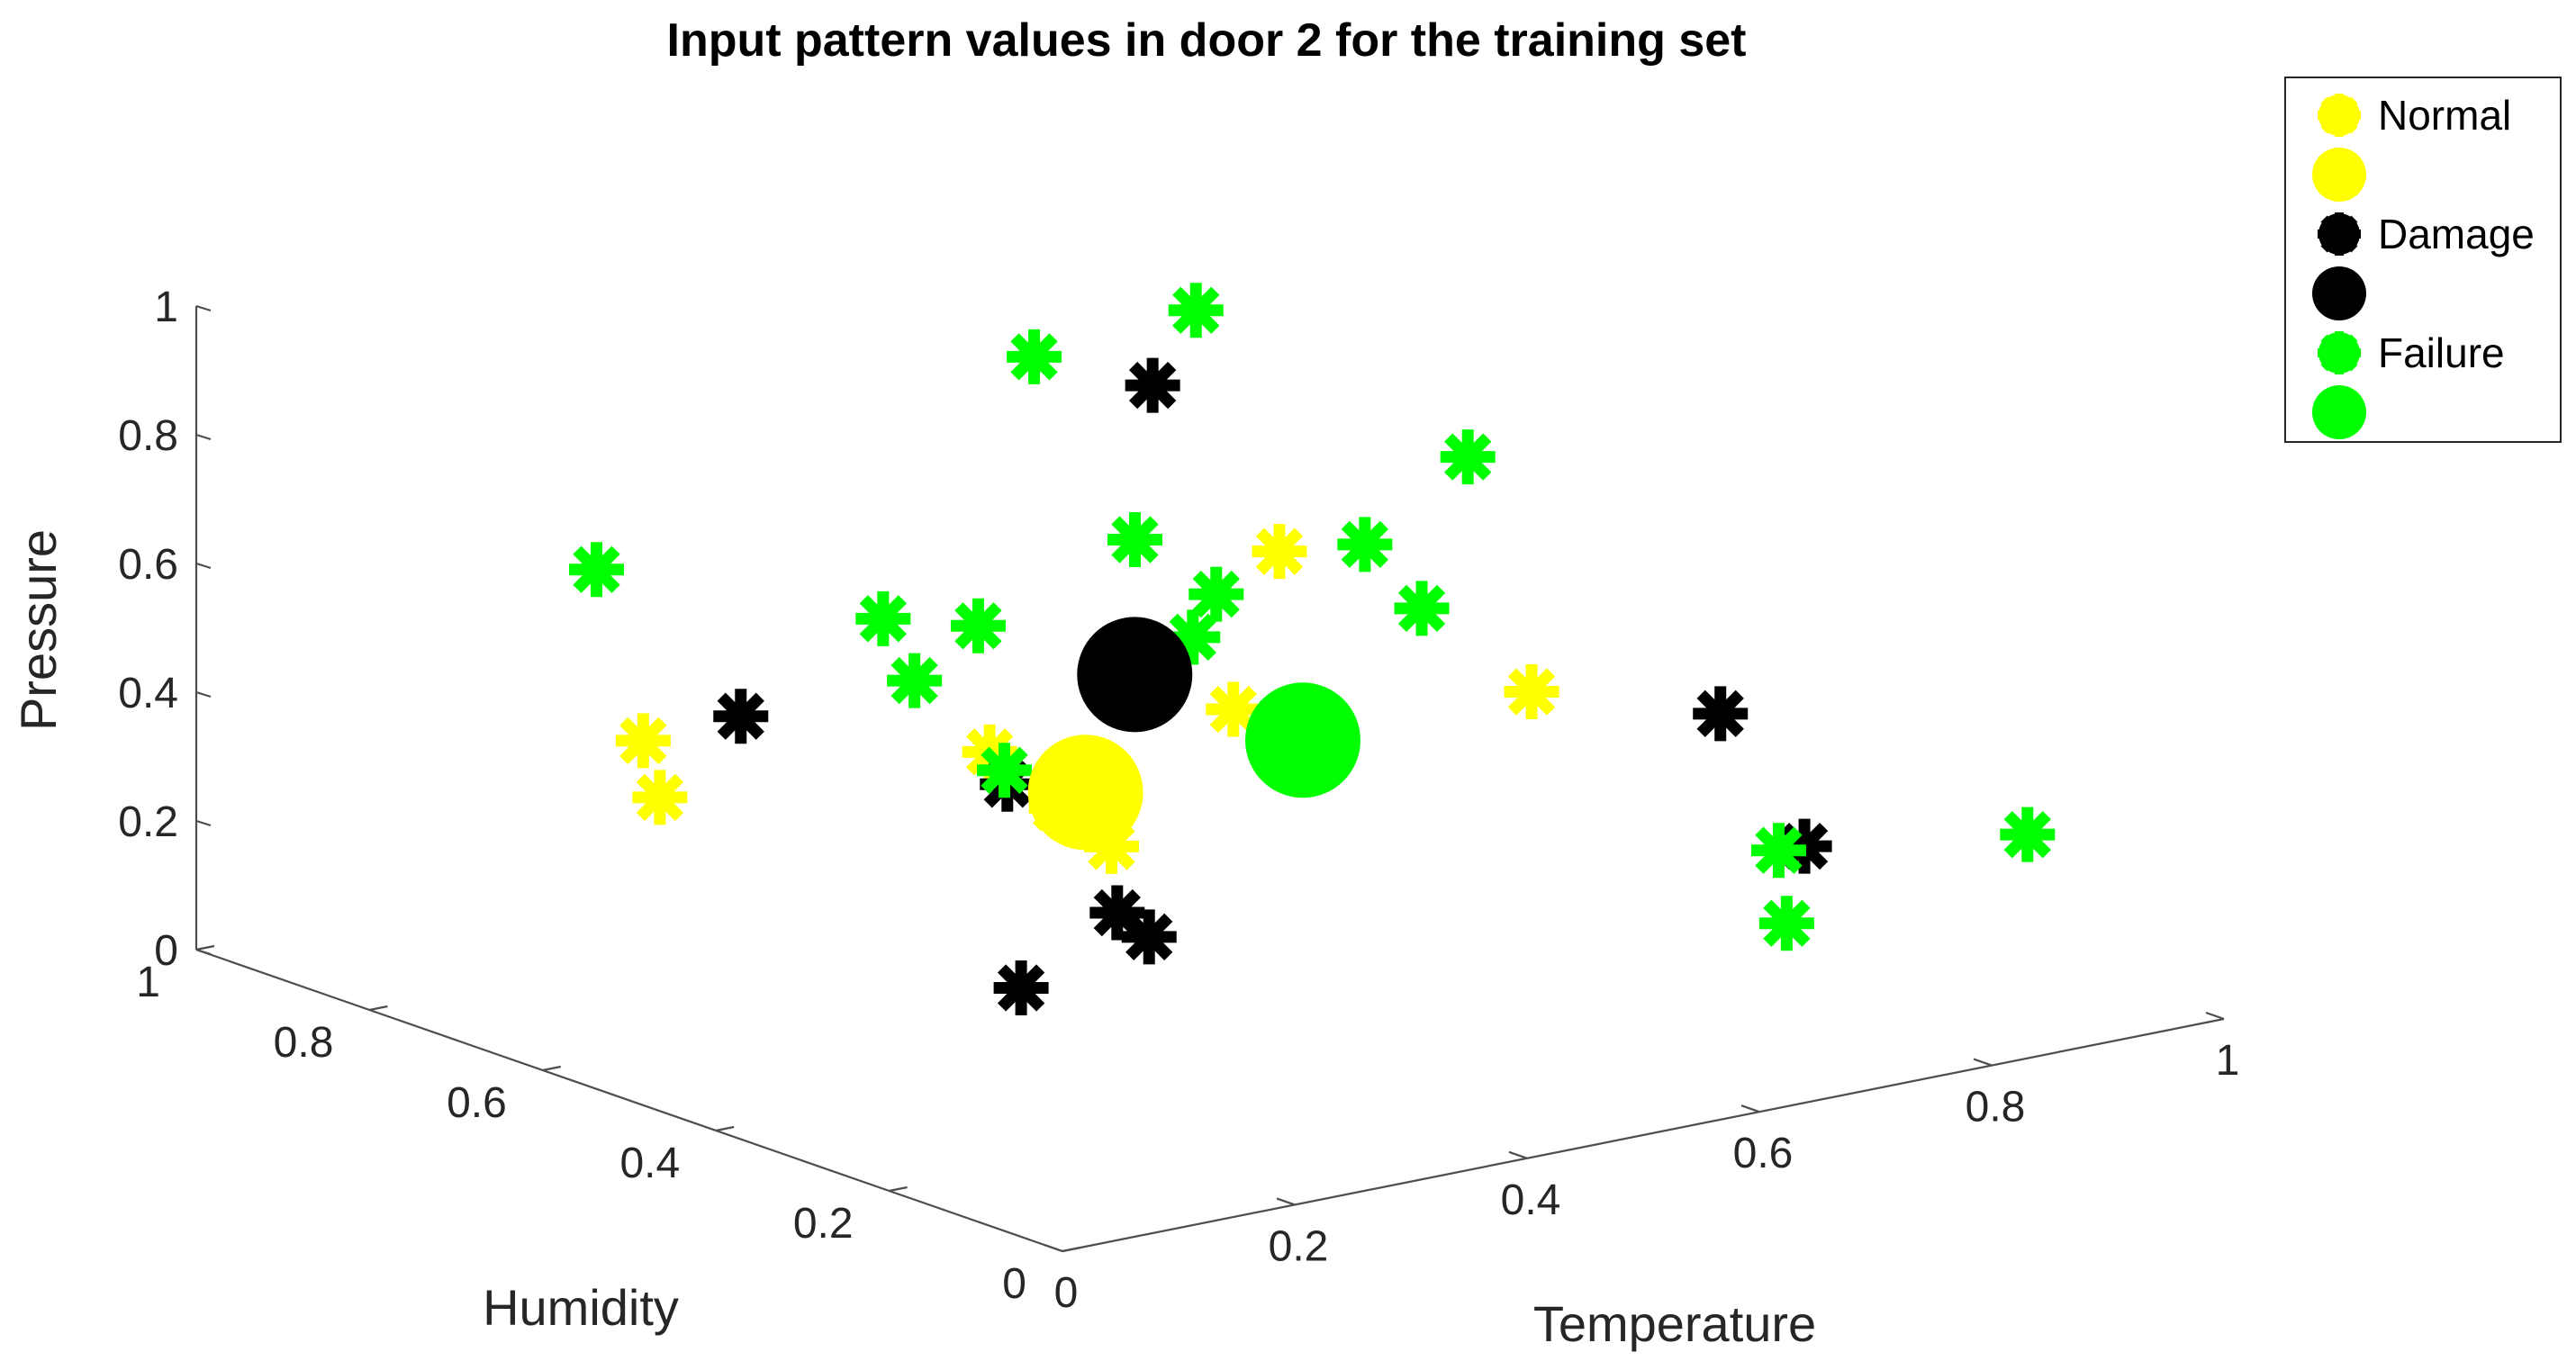 This screenshot has width=2576, height=1370. Describe the element at coordinates (1135, 675) in the screenshot. I see `damage-centroid` at that location.